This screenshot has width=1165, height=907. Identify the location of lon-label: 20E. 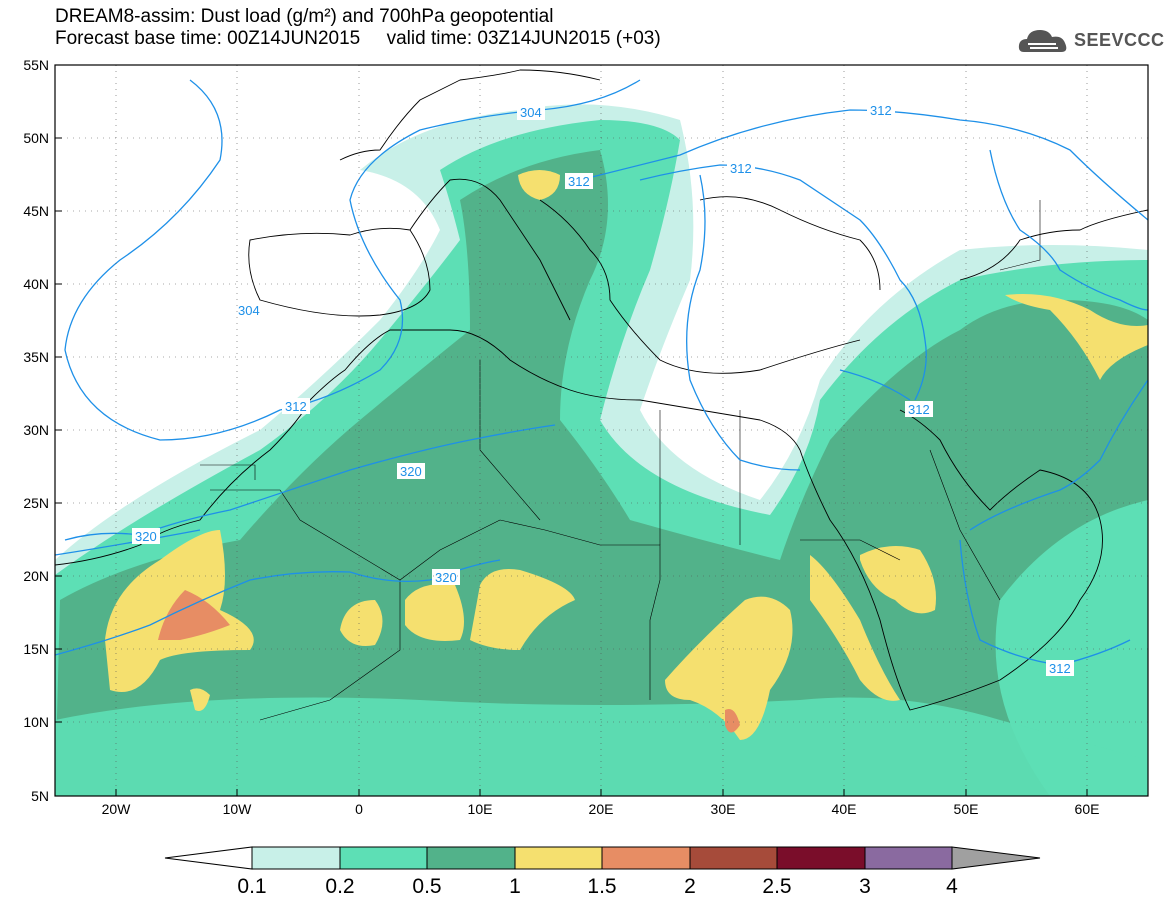
(601, 809).